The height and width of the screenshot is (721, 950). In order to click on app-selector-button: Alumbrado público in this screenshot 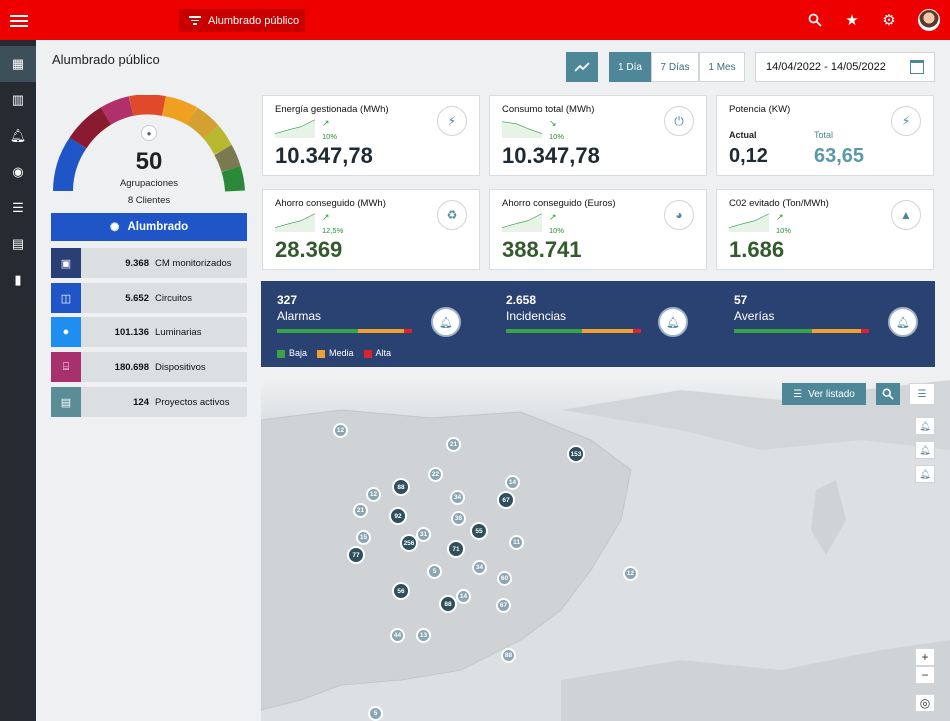, I will do `click(242, 20)`.